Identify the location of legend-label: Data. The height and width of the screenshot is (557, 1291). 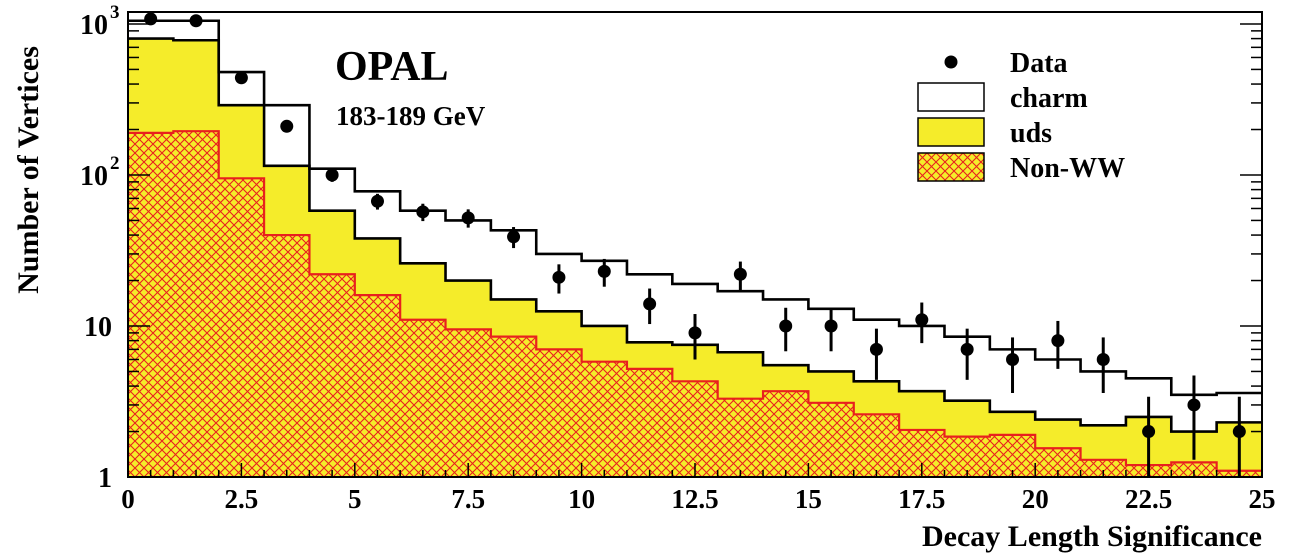
(1039, 63).